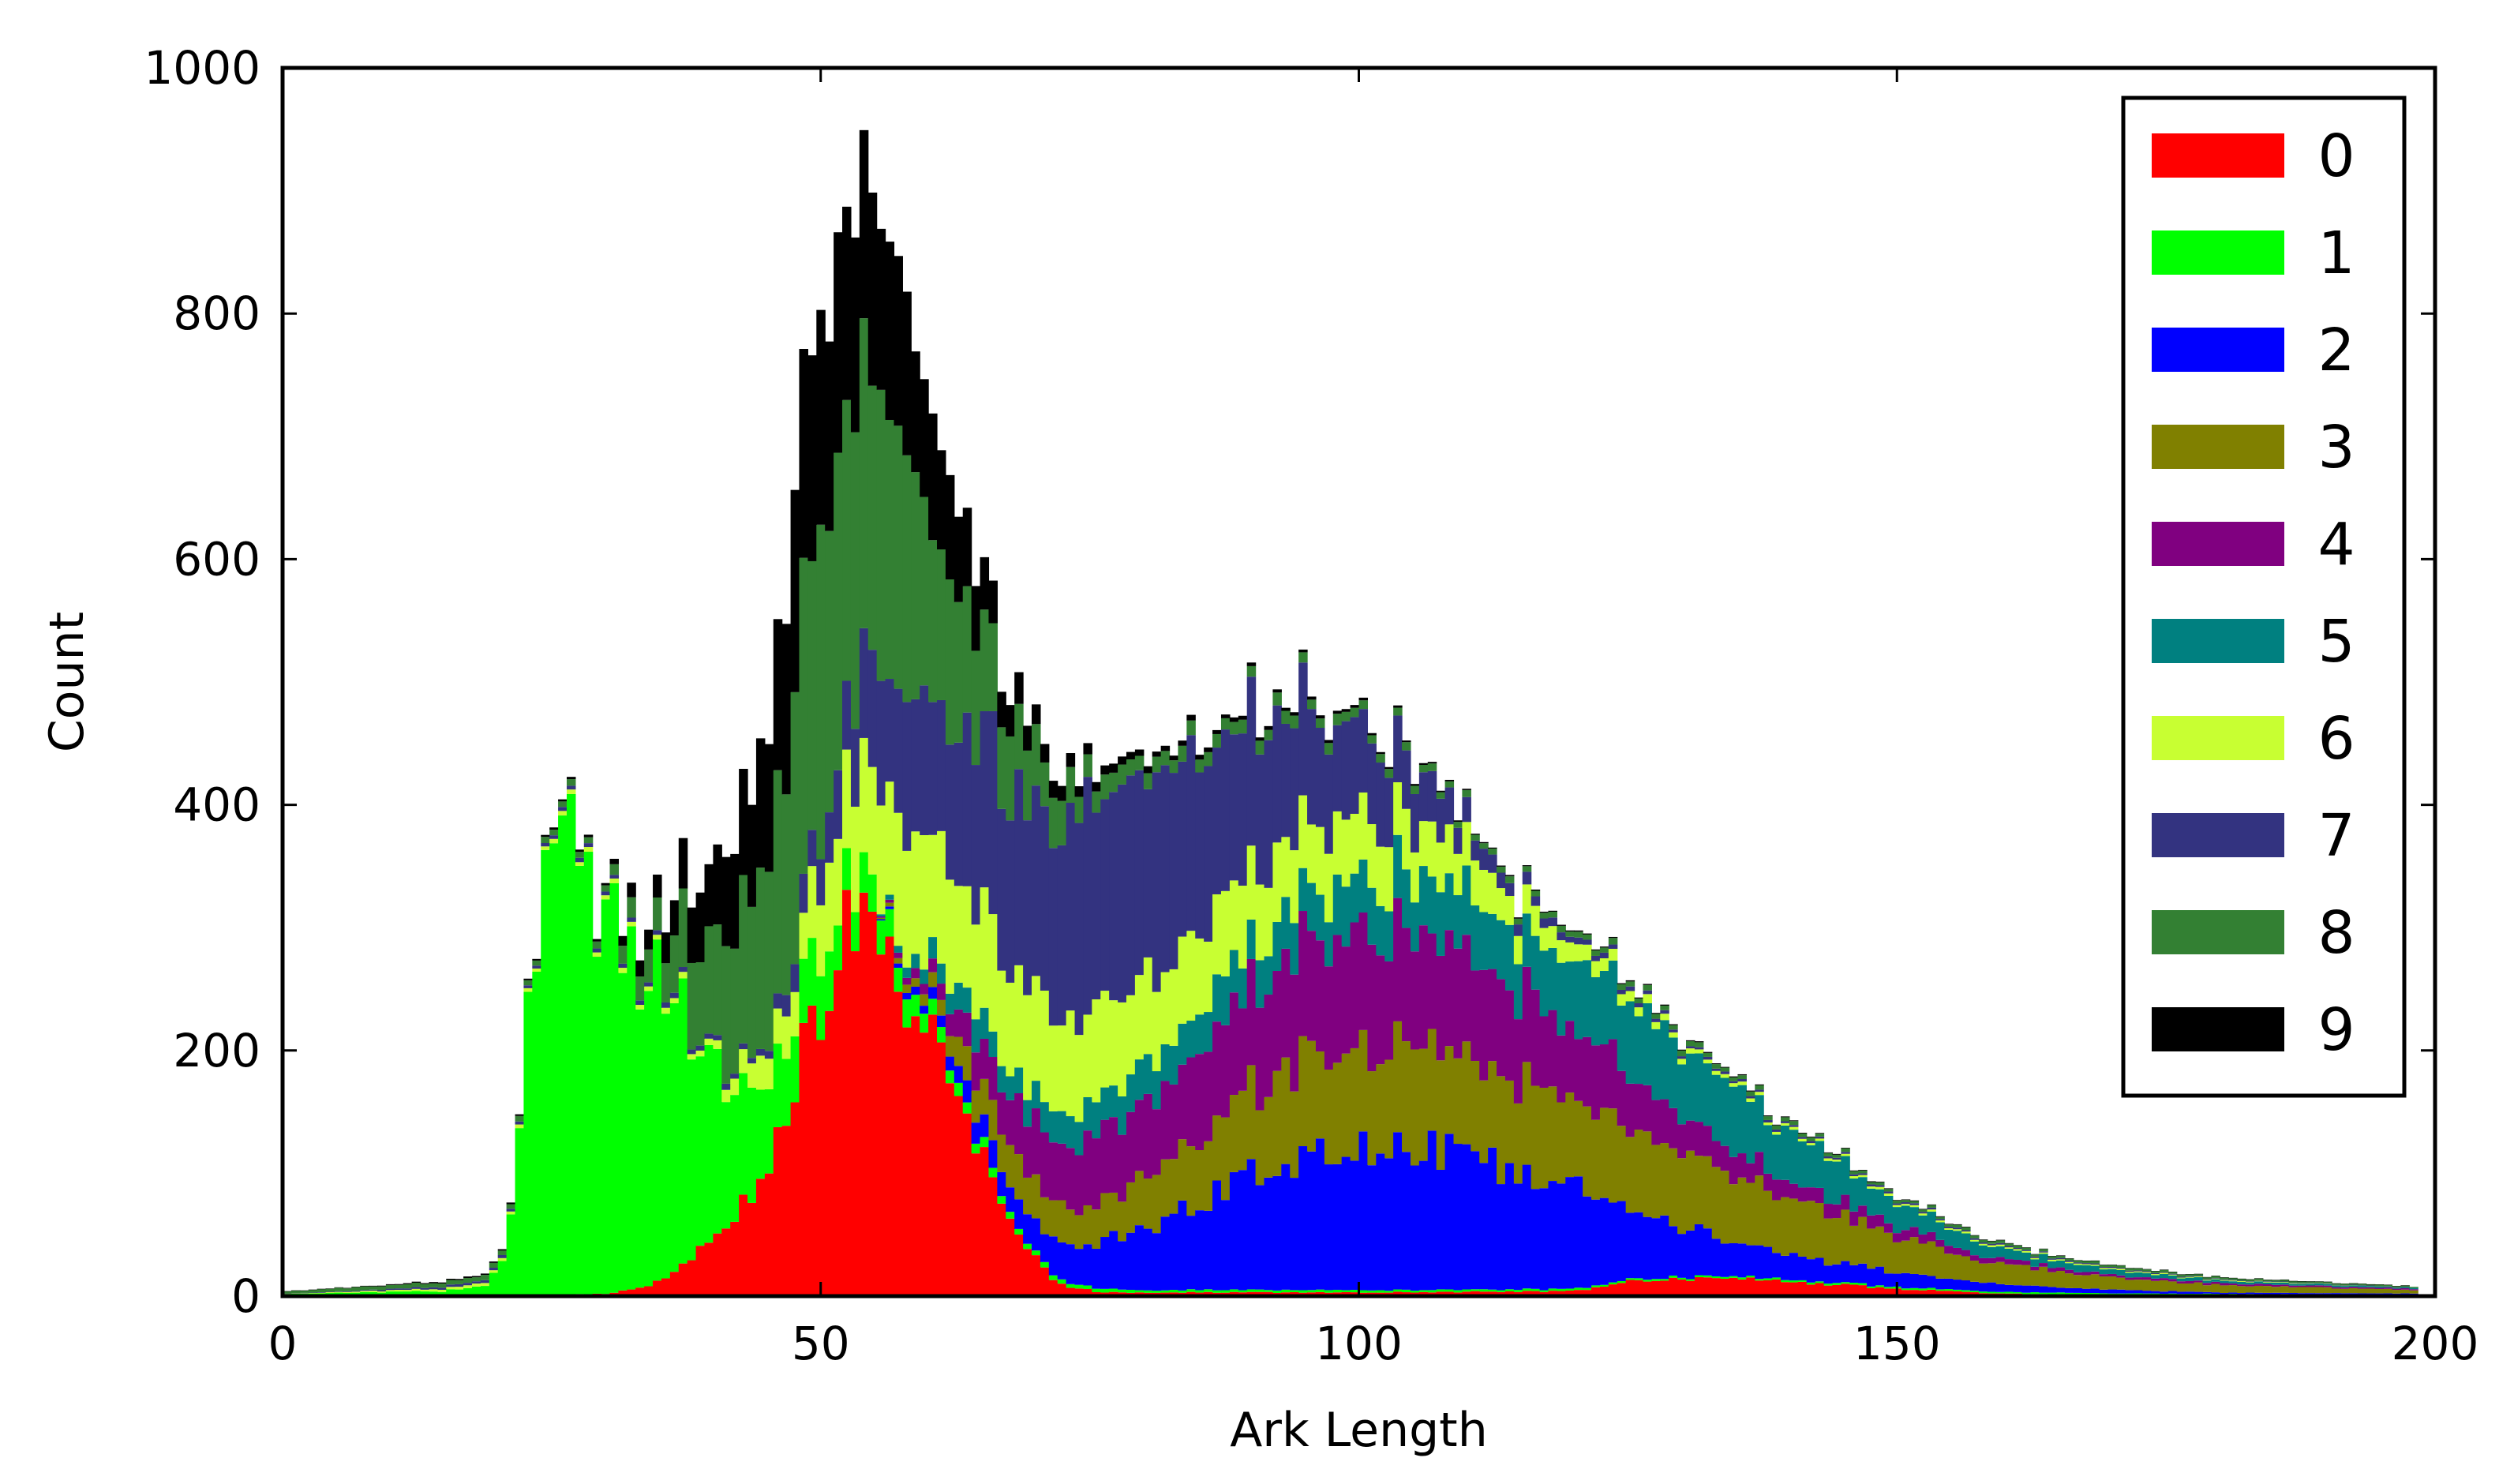 The height and width of the screenshot is (1484, 2514). I want to click on legend-label-8: 8, so click(2336, 933).